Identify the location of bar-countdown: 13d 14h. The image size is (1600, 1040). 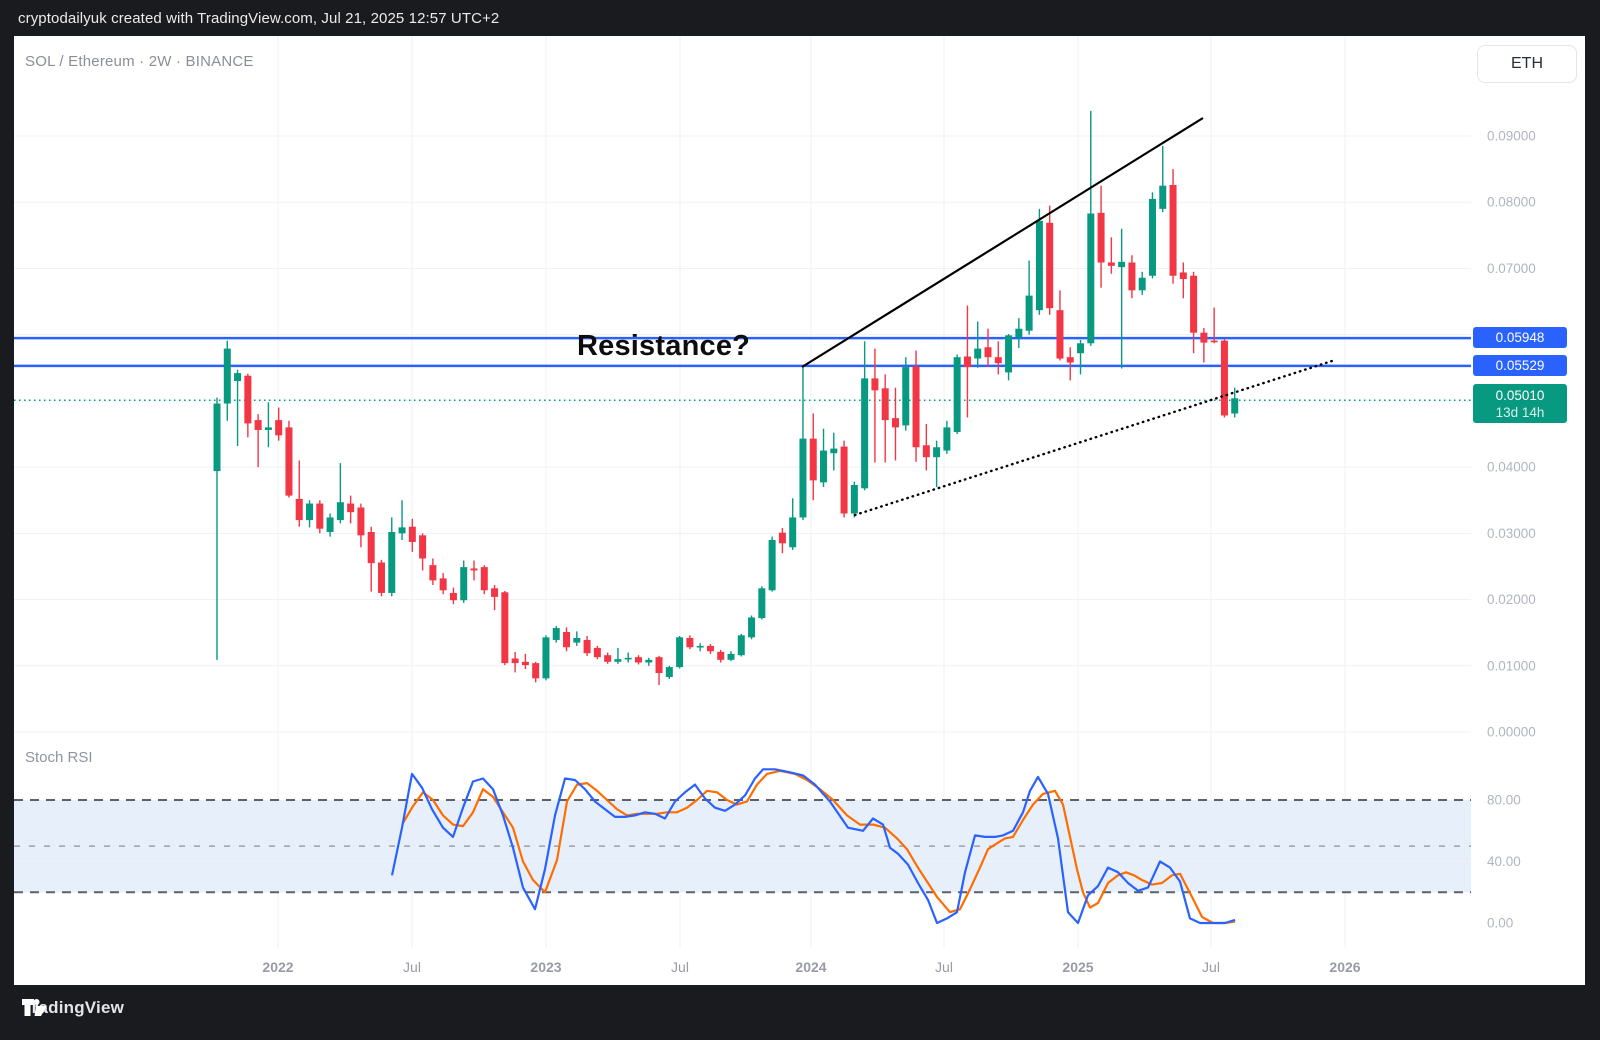
(1520, 412).